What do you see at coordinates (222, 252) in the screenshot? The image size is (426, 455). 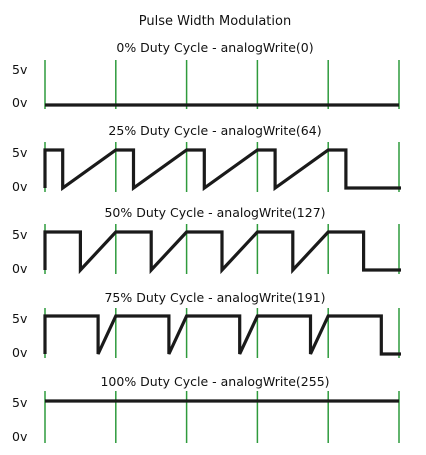 I see `pwm-signal-50pct` at bounding box center [222, 252].